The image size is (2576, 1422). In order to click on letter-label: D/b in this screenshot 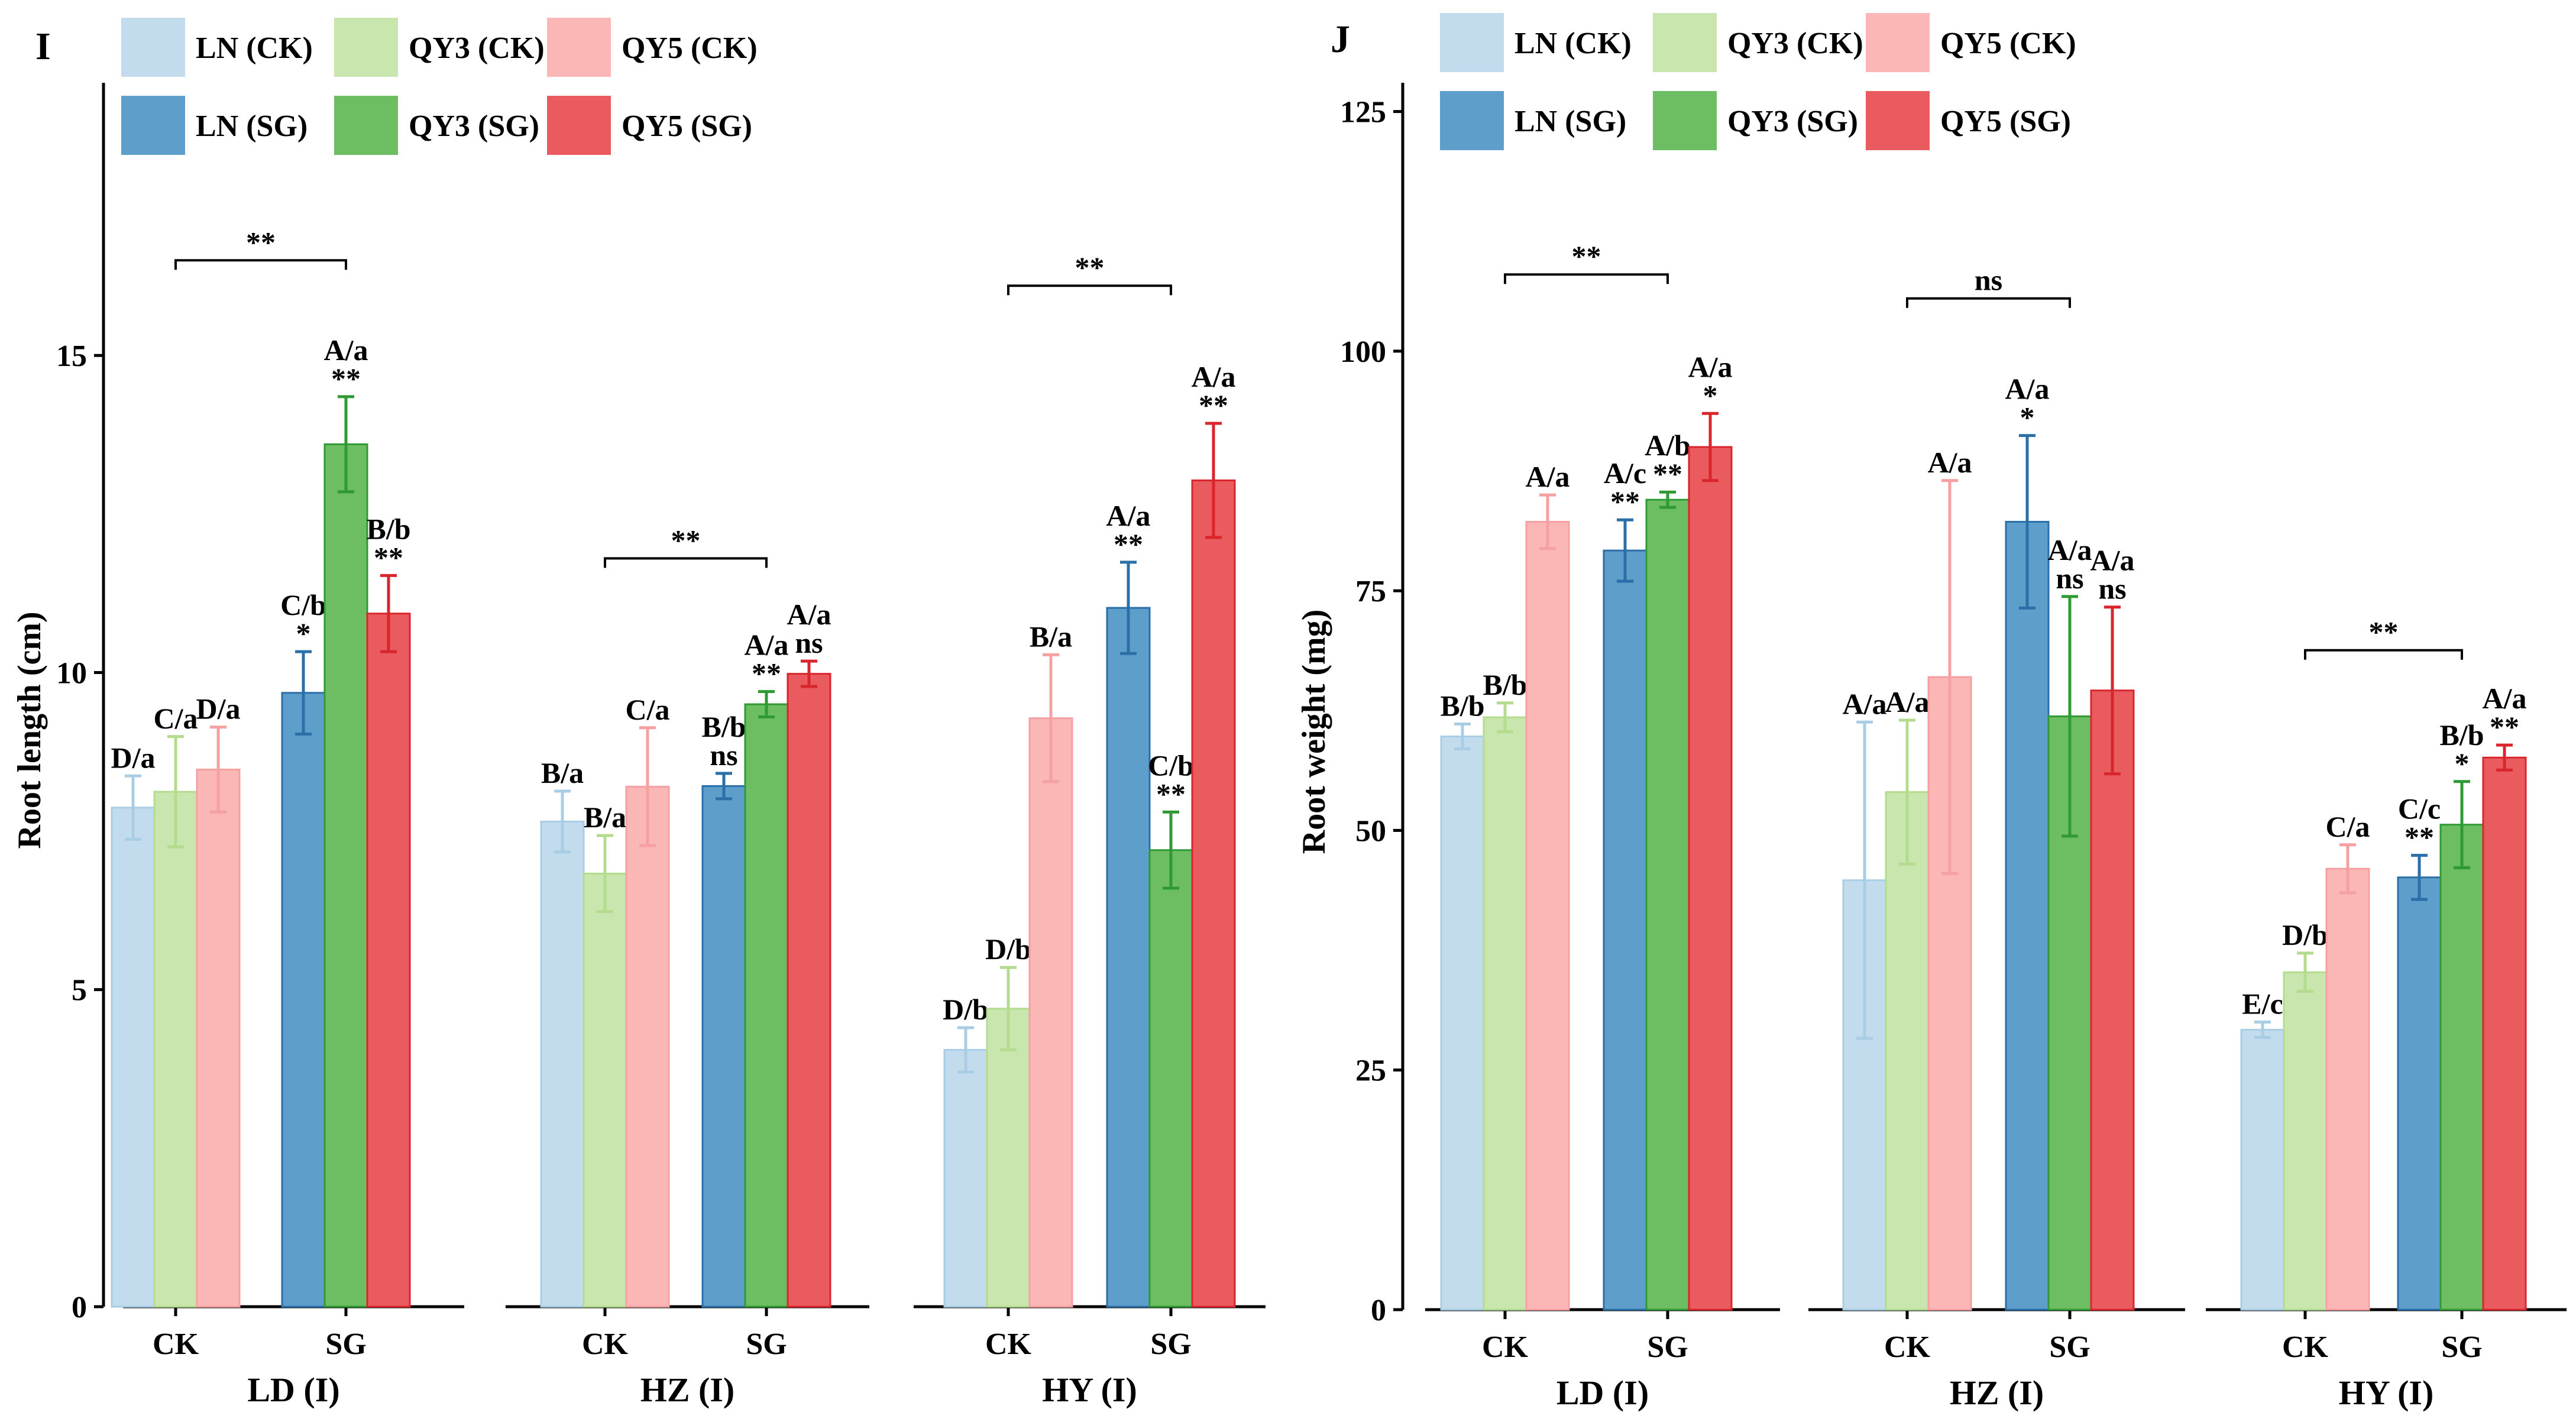, I will do `click(966, 1009)`.